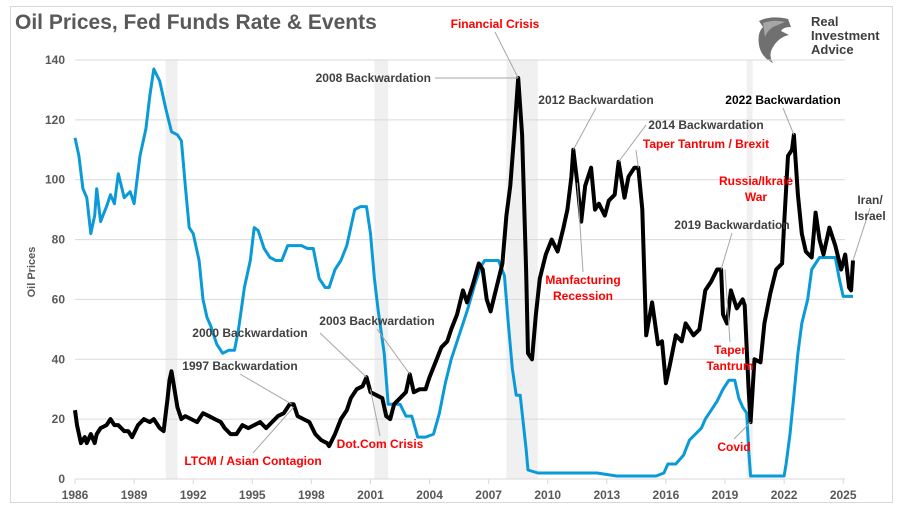 The width and height of the screenshot is (899, 510). What do you see at coordinates (429, 495) in the screenshot?
I see `x-tick-label: 2004` at bounding box center [429, 495].